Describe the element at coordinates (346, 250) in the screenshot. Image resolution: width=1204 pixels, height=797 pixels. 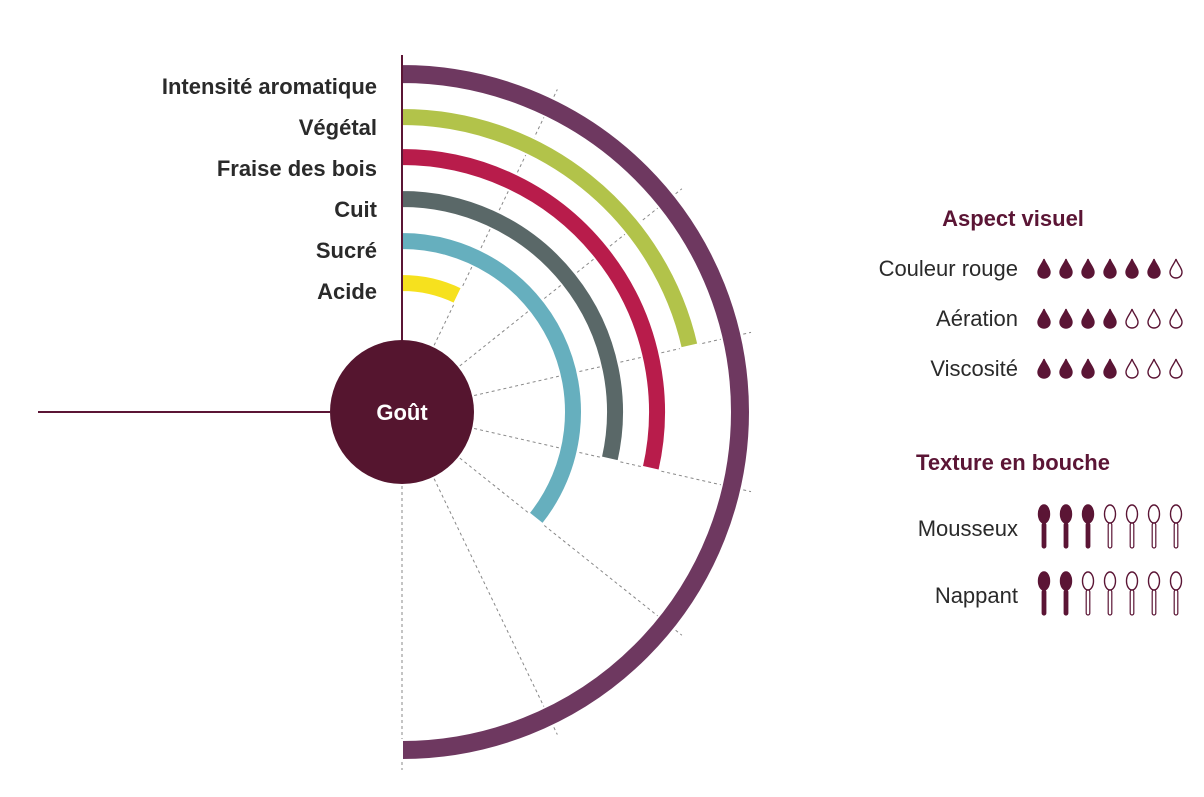
I see `label-sucre: Sucré` at that location.